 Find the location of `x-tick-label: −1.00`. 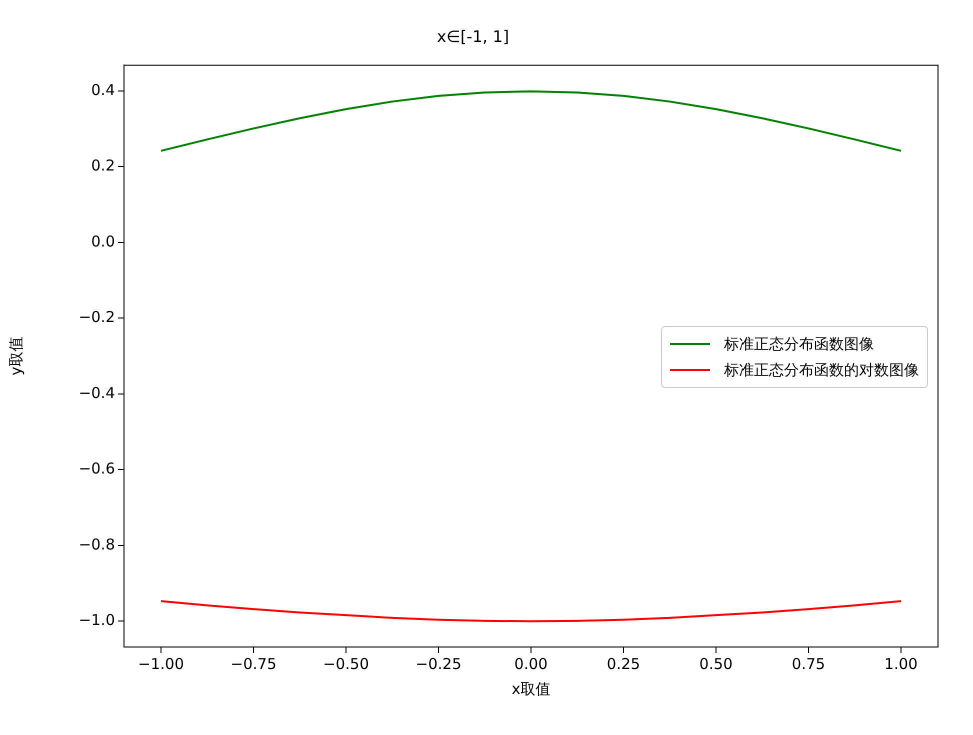

x-tick-label: −1.00 is located at coordinates (161, 663).